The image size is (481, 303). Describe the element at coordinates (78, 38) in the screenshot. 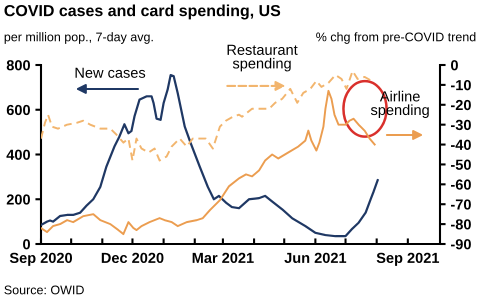

I see `y-axis-title: per million pop., 7-day avg.` at that location.